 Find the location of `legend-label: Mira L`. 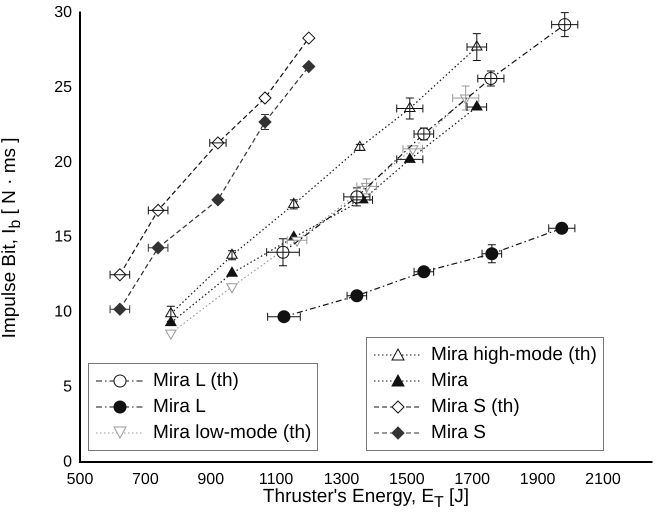

legend-label: Mira L is located at coordinates (179, 407).